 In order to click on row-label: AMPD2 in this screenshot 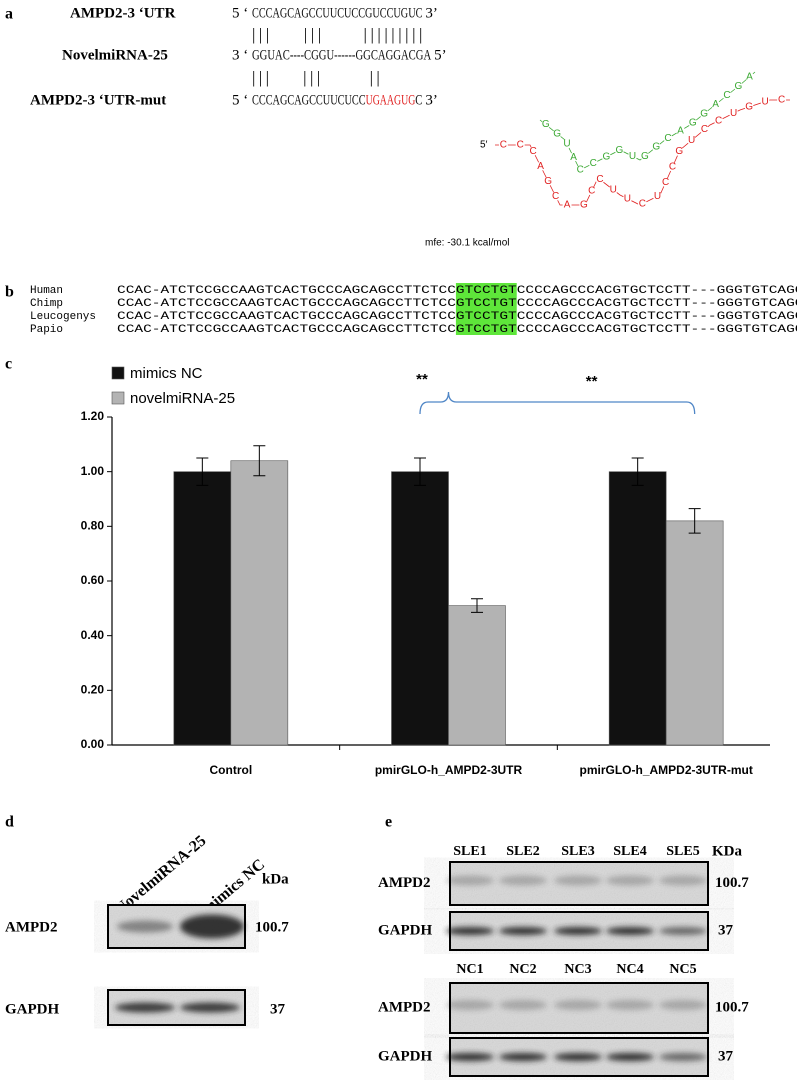, I will do `click(31, 927)`.